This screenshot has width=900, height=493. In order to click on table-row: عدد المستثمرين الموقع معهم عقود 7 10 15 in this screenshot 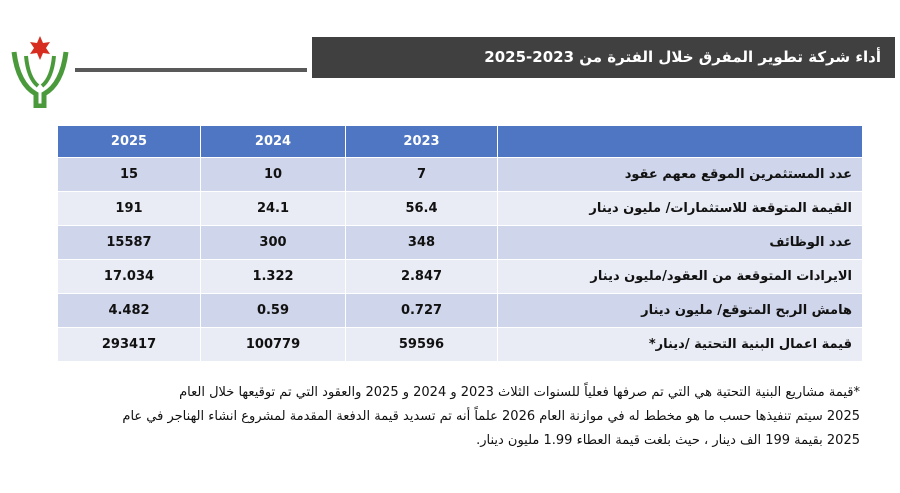, I will do `click(460, 174)`.